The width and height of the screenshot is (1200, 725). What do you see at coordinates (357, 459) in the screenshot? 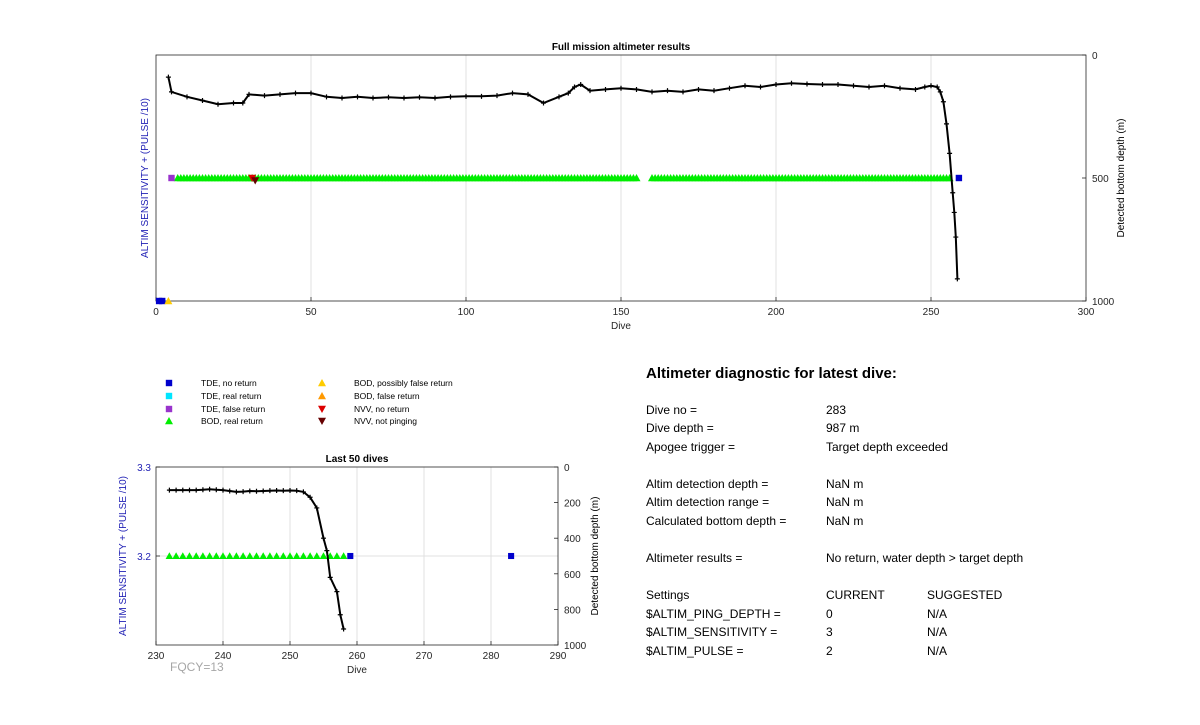
I see `chart2-title: Last 50 dives` at bounding box center [357, 459].